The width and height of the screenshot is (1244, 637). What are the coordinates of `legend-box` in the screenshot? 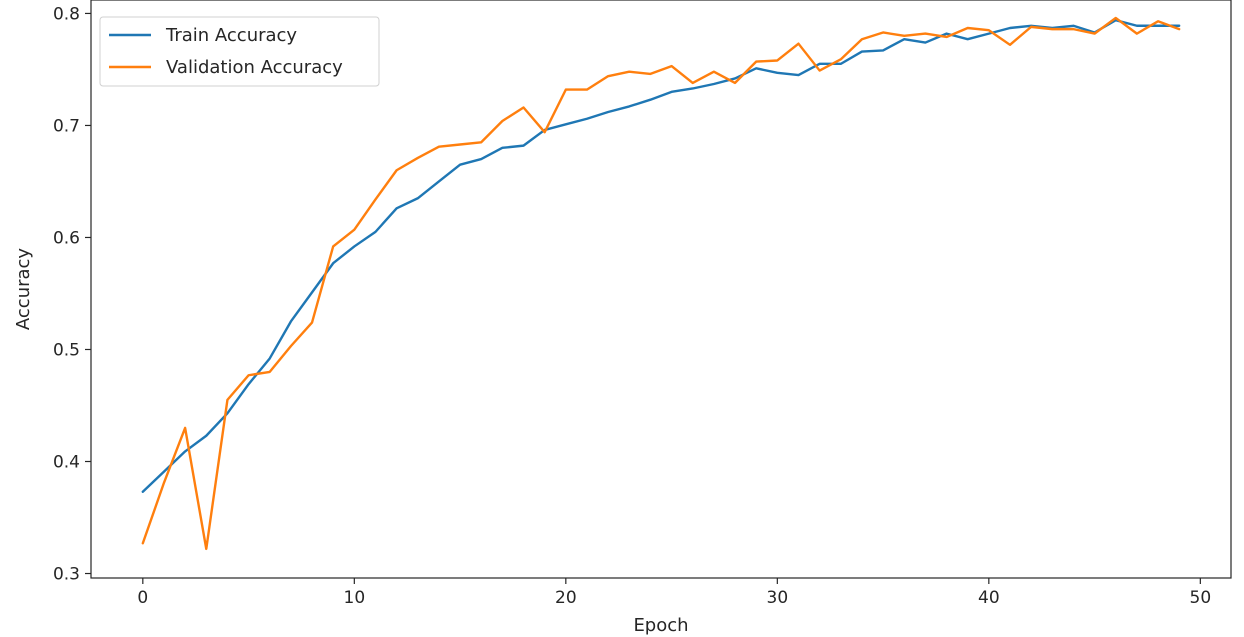 It's located at (239, 51).